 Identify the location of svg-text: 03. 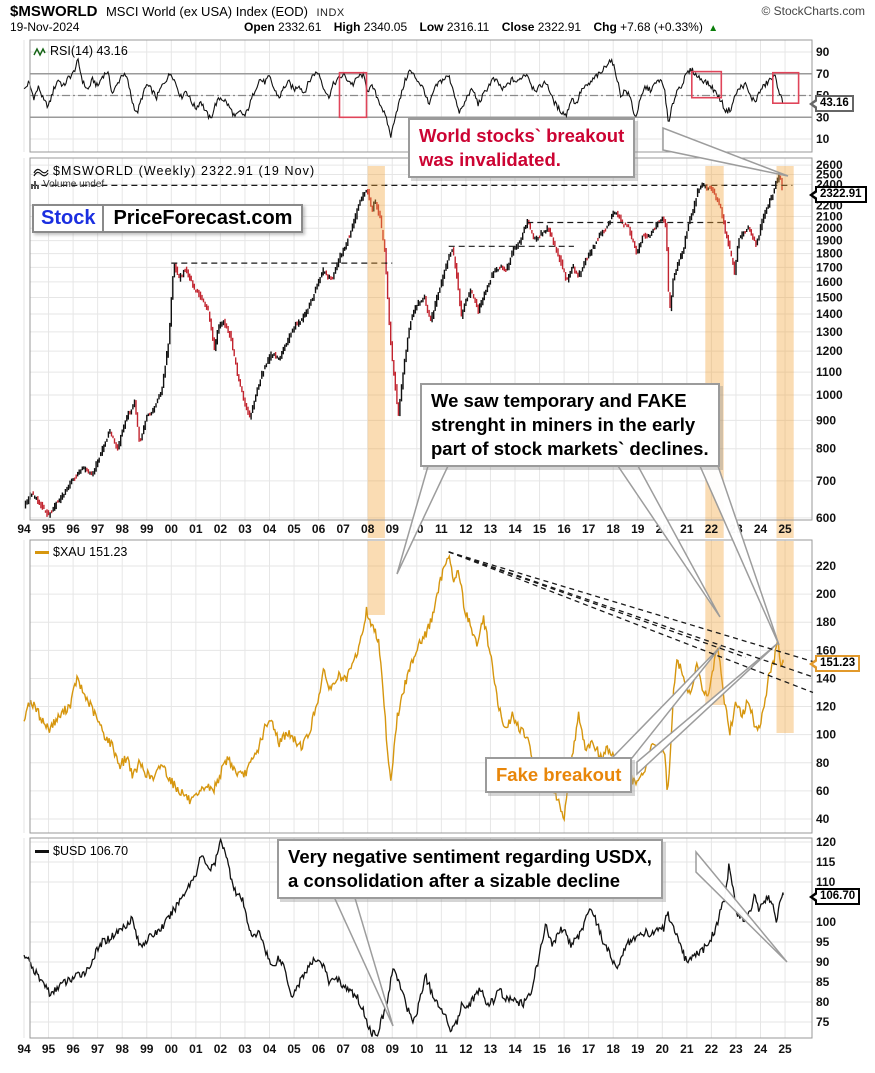
(245, 1049).